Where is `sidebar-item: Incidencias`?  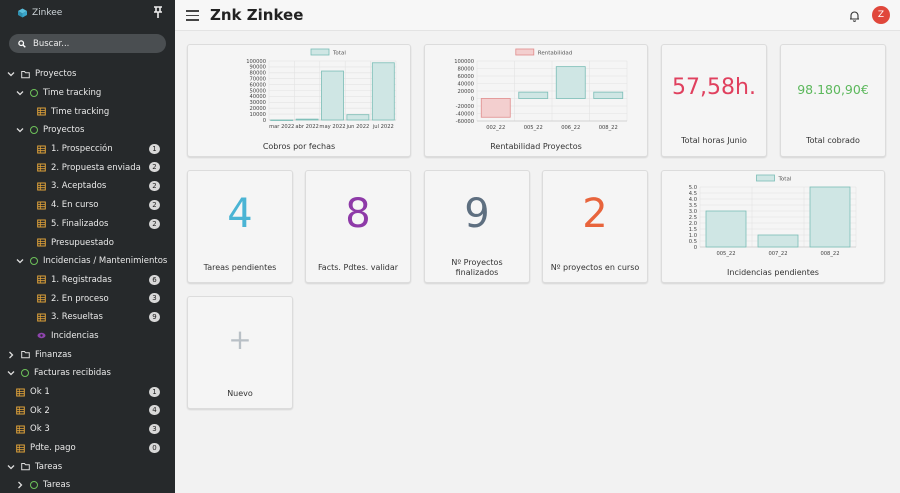 sidebar-item: Incidencias is located at coordinates (87, 336).